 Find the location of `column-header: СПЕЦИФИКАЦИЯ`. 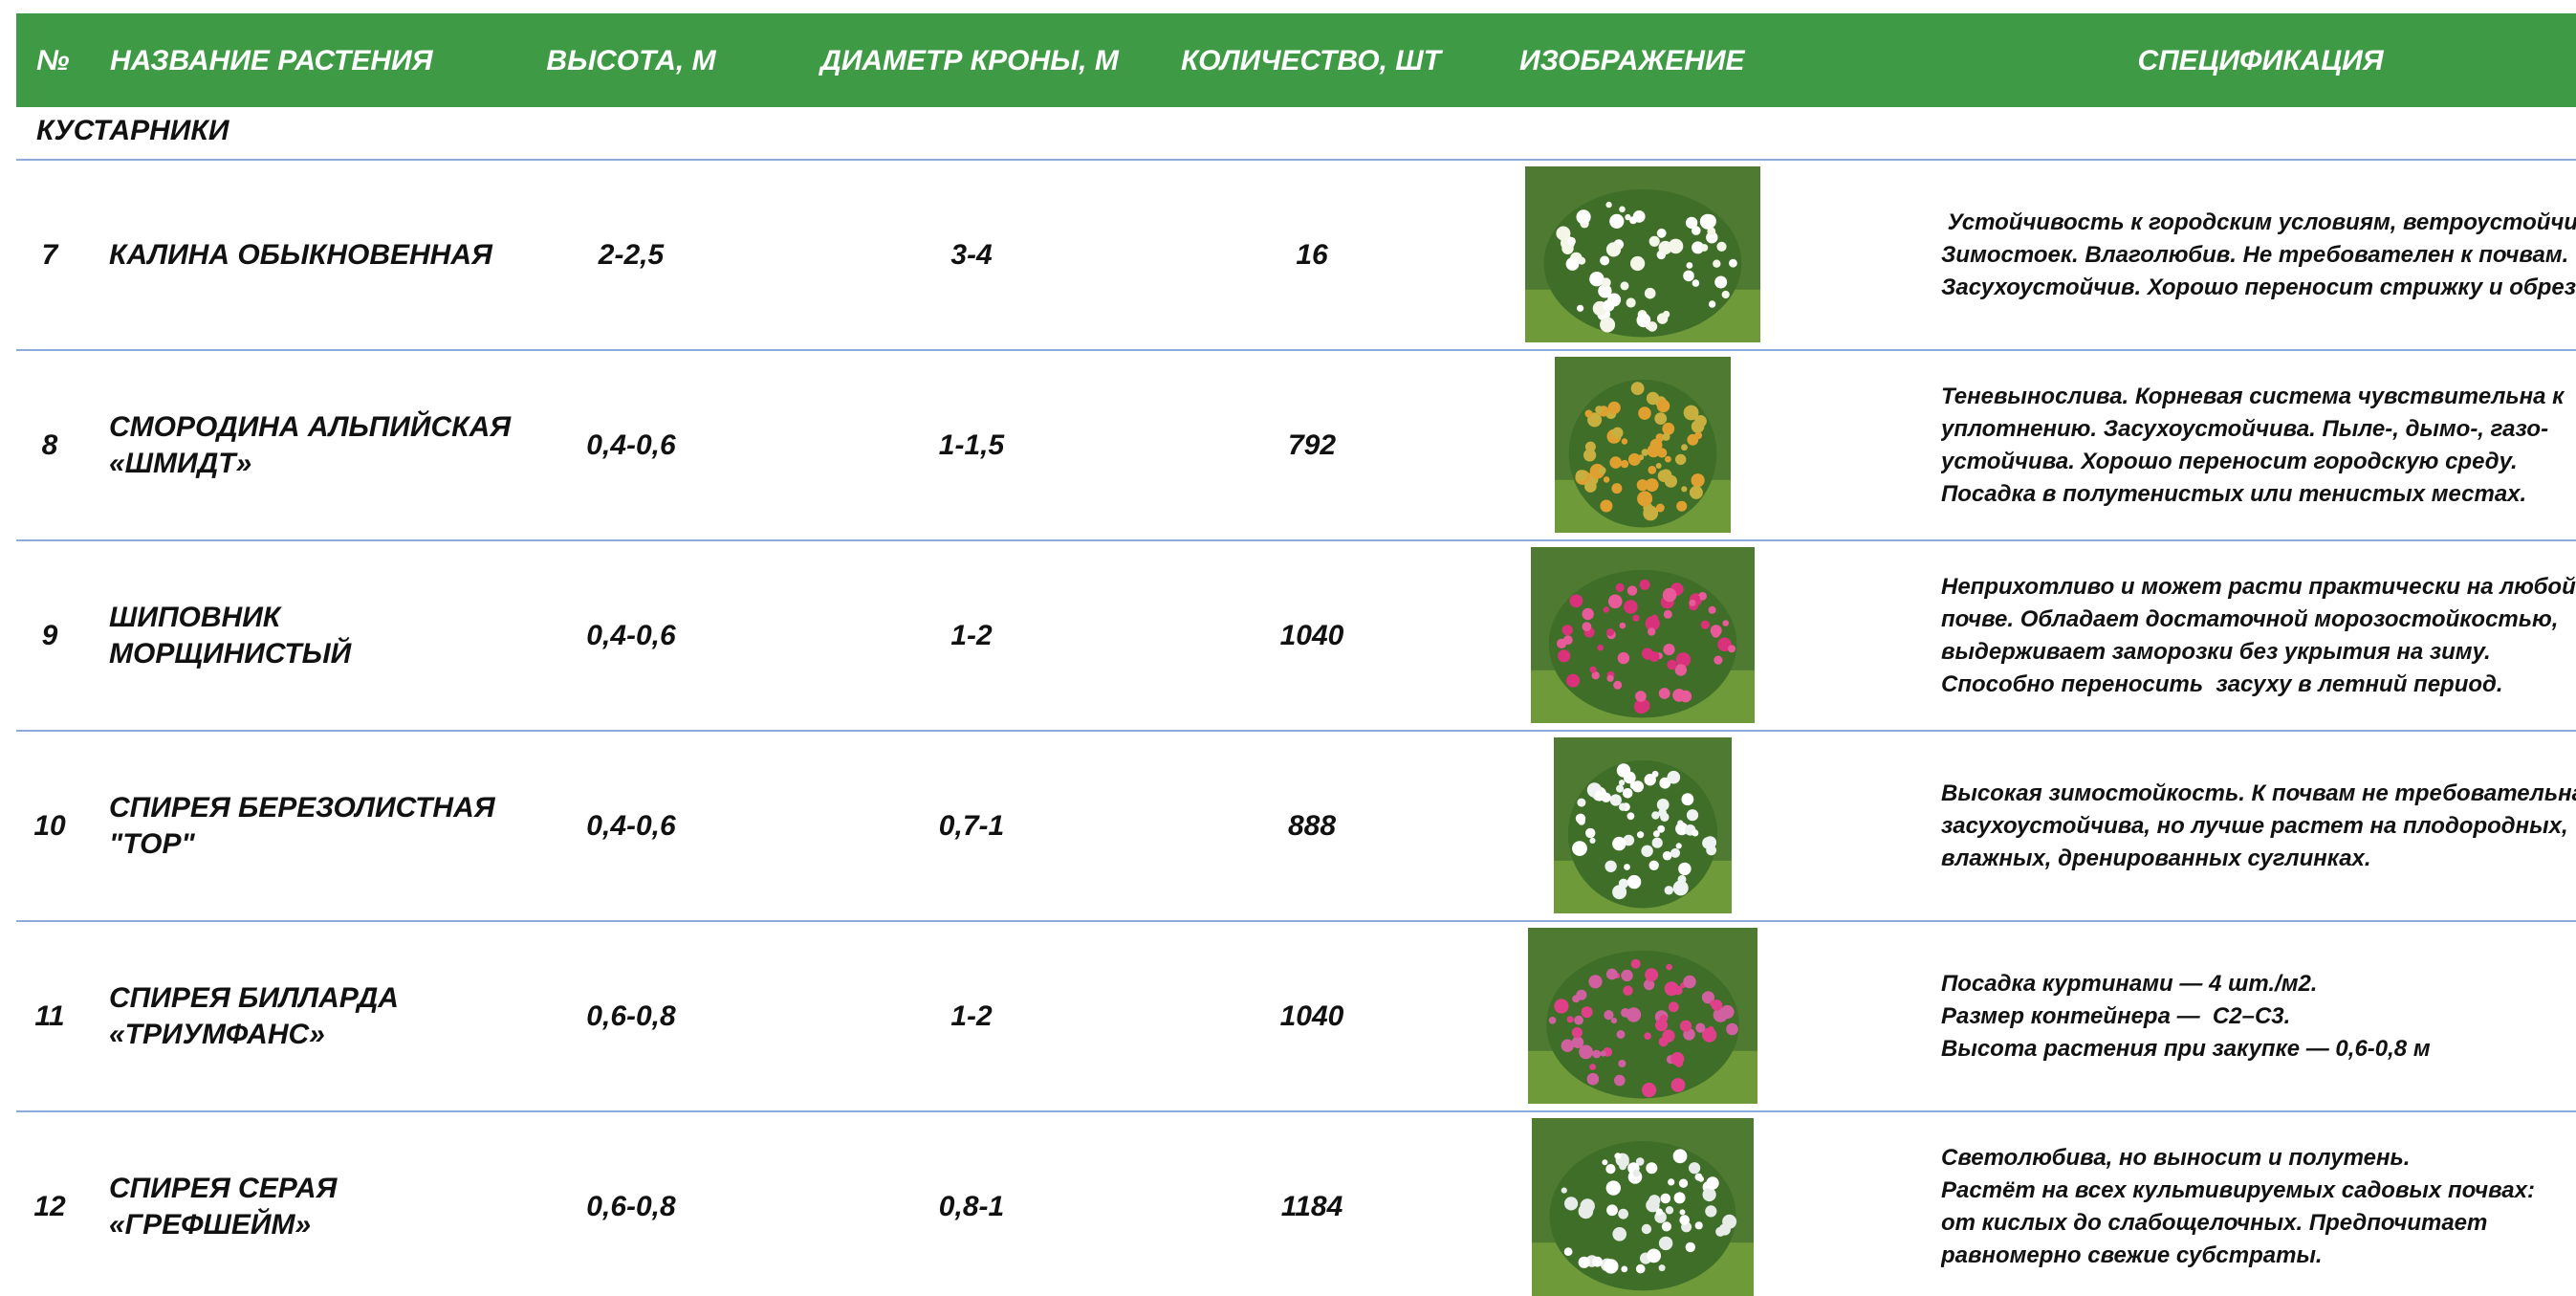

column-header: СПЕЦИФИКАЦИЯ is located at coordinates (2260, 61).